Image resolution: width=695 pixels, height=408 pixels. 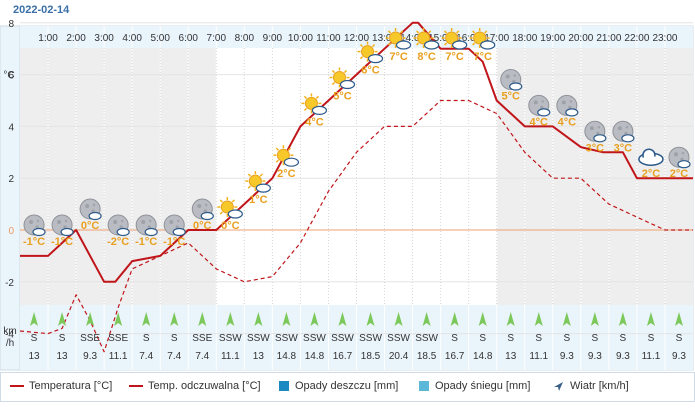 I want to click on hourly-temp-label: 6°C, so click(x=370, y=71).